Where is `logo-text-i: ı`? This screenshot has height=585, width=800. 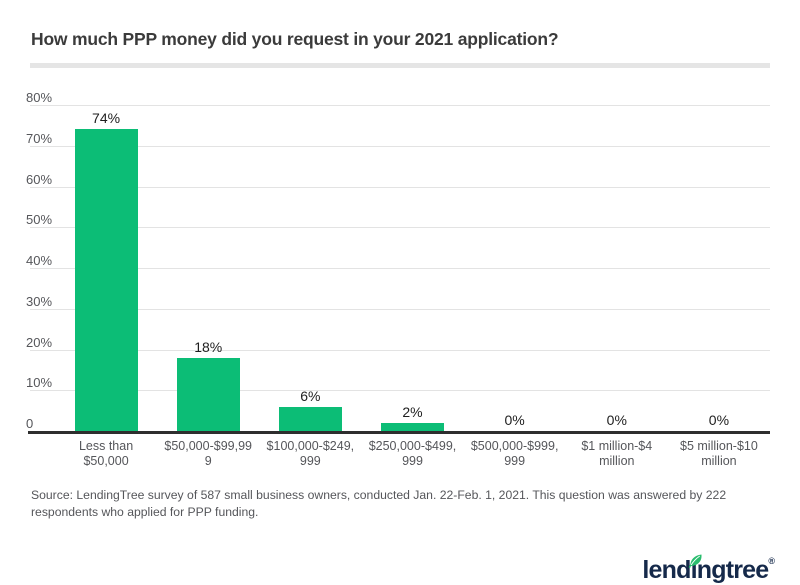
logo-text-i: ı is located at coordinates (694, 570).